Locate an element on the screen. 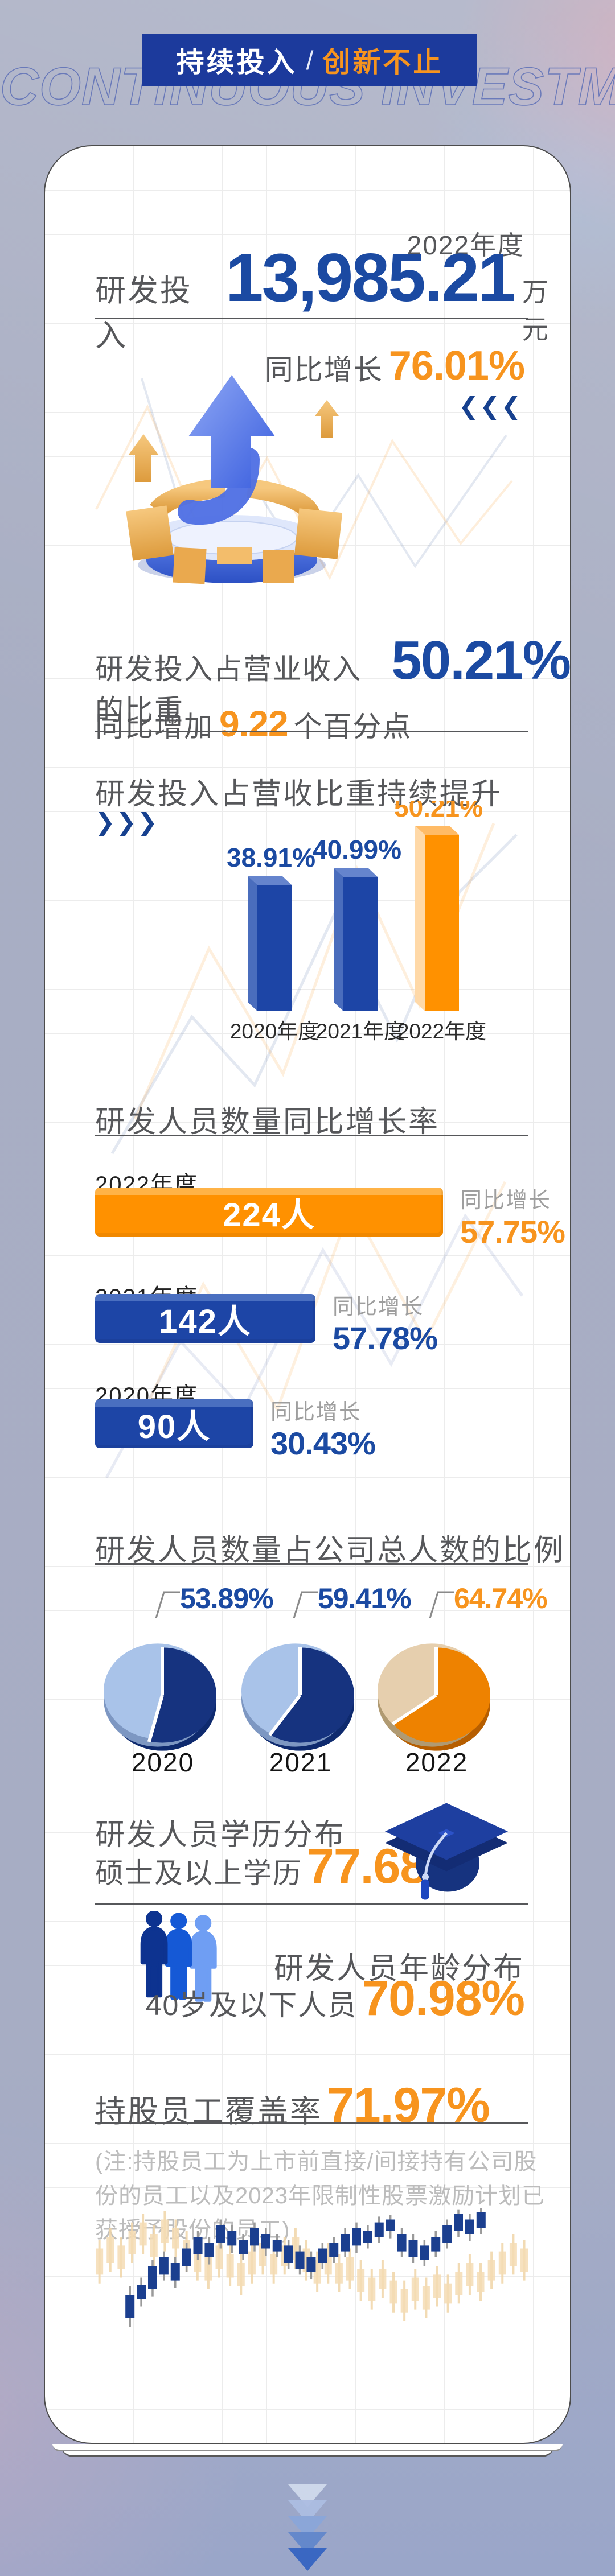  svg-text: 2021年度 is located at coordinates (360, 1031).